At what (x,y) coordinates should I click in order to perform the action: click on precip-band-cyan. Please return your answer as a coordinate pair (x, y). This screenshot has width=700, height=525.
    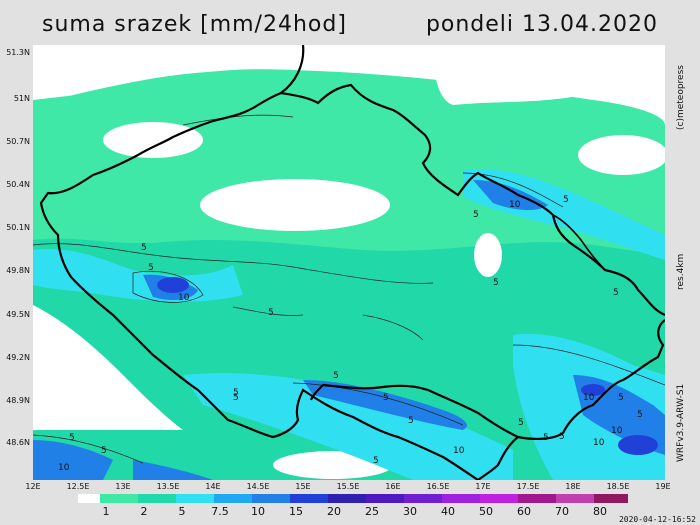
    Looking at the image, I should click on (348, 426).